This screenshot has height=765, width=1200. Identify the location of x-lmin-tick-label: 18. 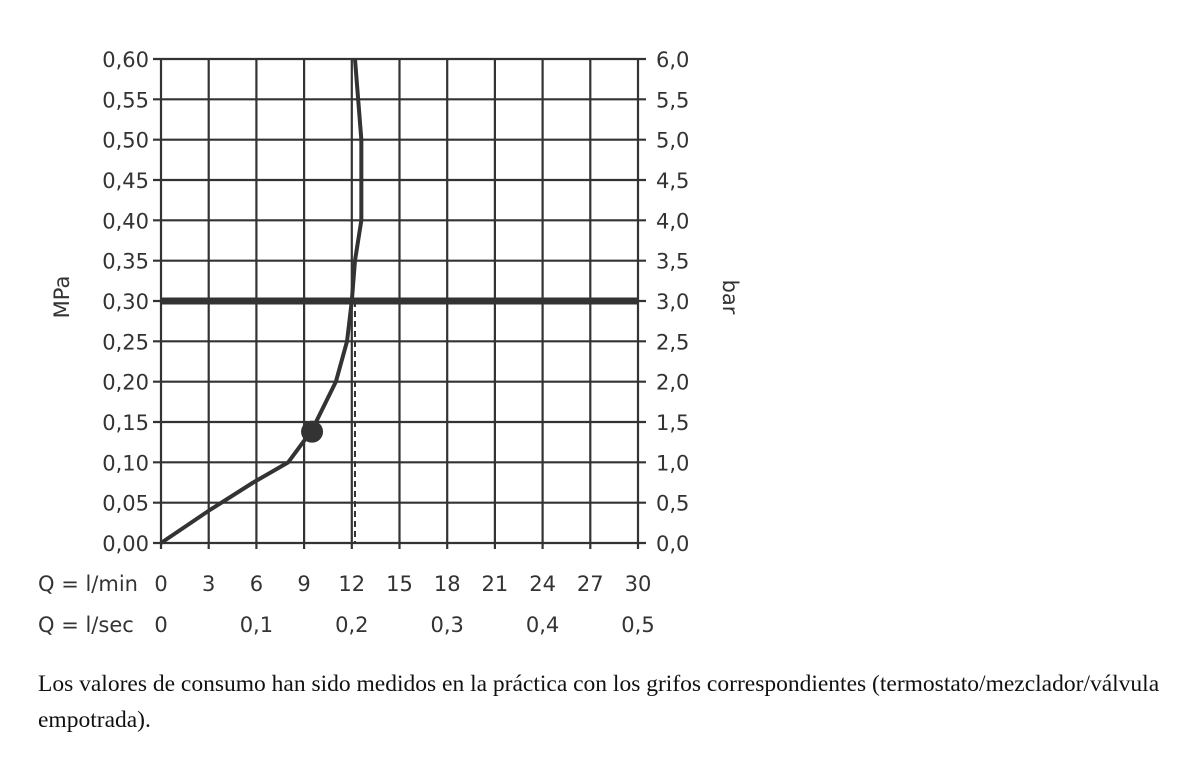
(447, 584).